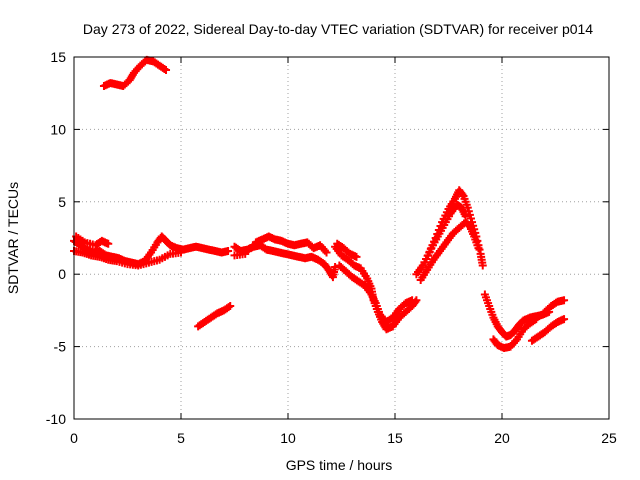 The height and width of the screenshot is (480, 640). Describe the element at coordinates (56, 419) in the screenshot. I see `y-tick-label: -10` at that location.